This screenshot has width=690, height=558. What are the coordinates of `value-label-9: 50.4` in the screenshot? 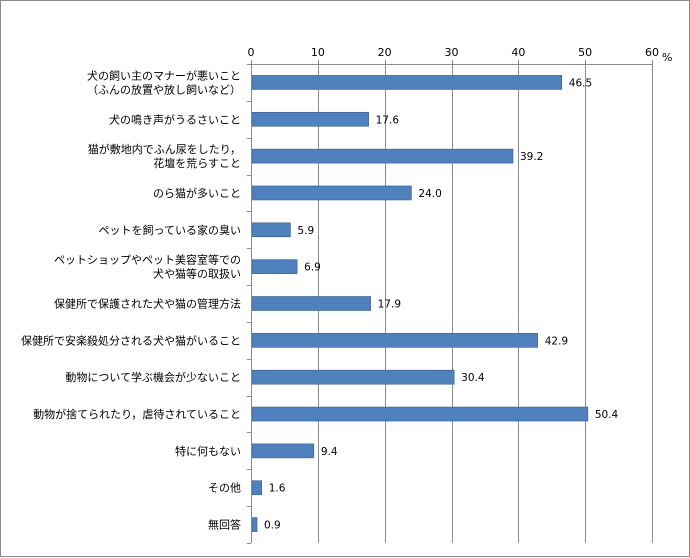 It's located at (607, 415).